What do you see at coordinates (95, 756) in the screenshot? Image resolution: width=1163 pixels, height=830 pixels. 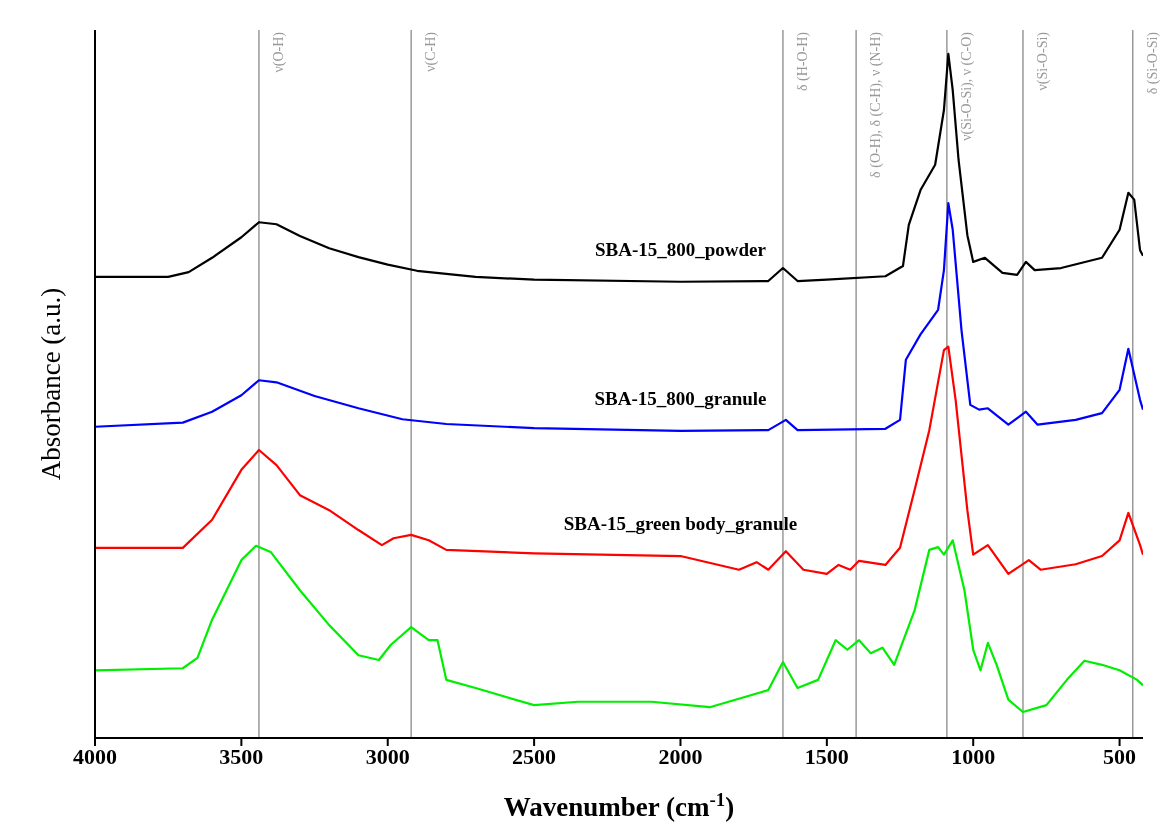 I see `x-tick-label: 4000` at bounding box center [95, 756].